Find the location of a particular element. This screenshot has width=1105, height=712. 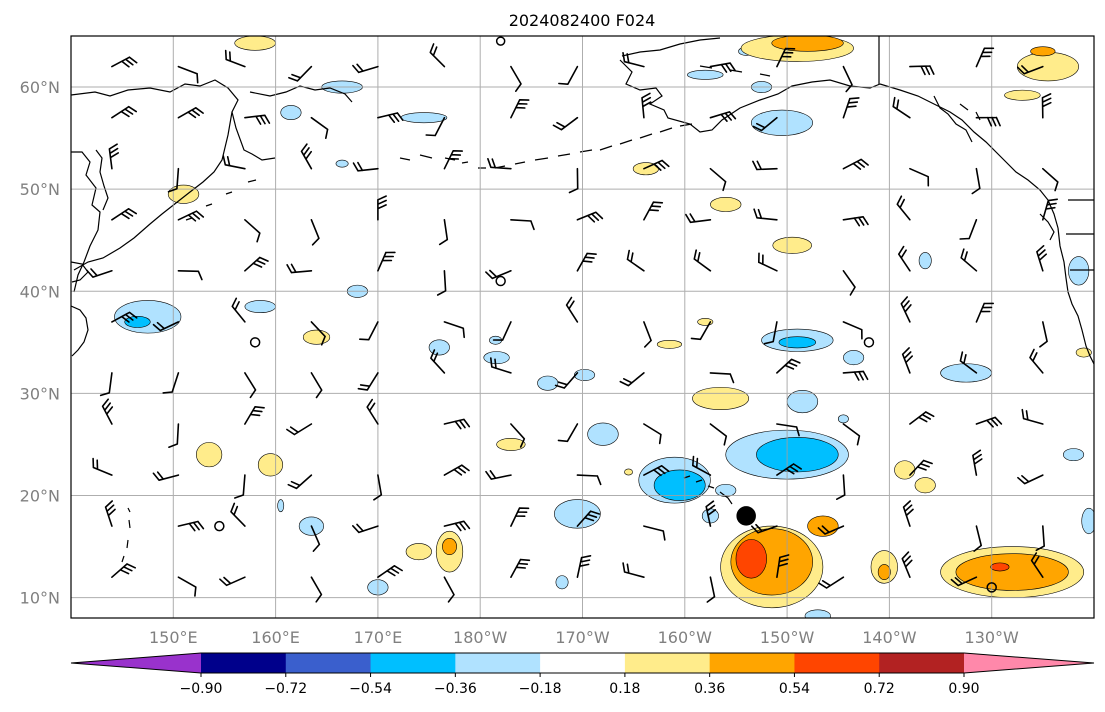

lat-tick-label: 10°N is located at coordinates (40, 598).